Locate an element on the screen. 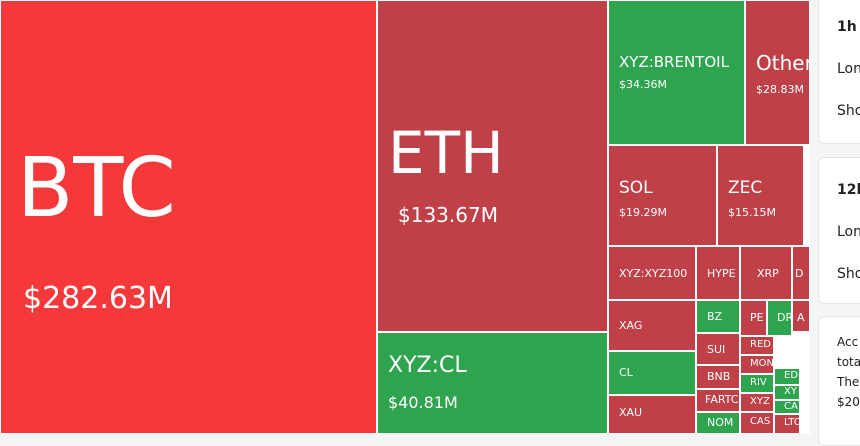 The width and height of the screenshot is (860, 446). tile-label: RIV is located at coordinates (758, 382).